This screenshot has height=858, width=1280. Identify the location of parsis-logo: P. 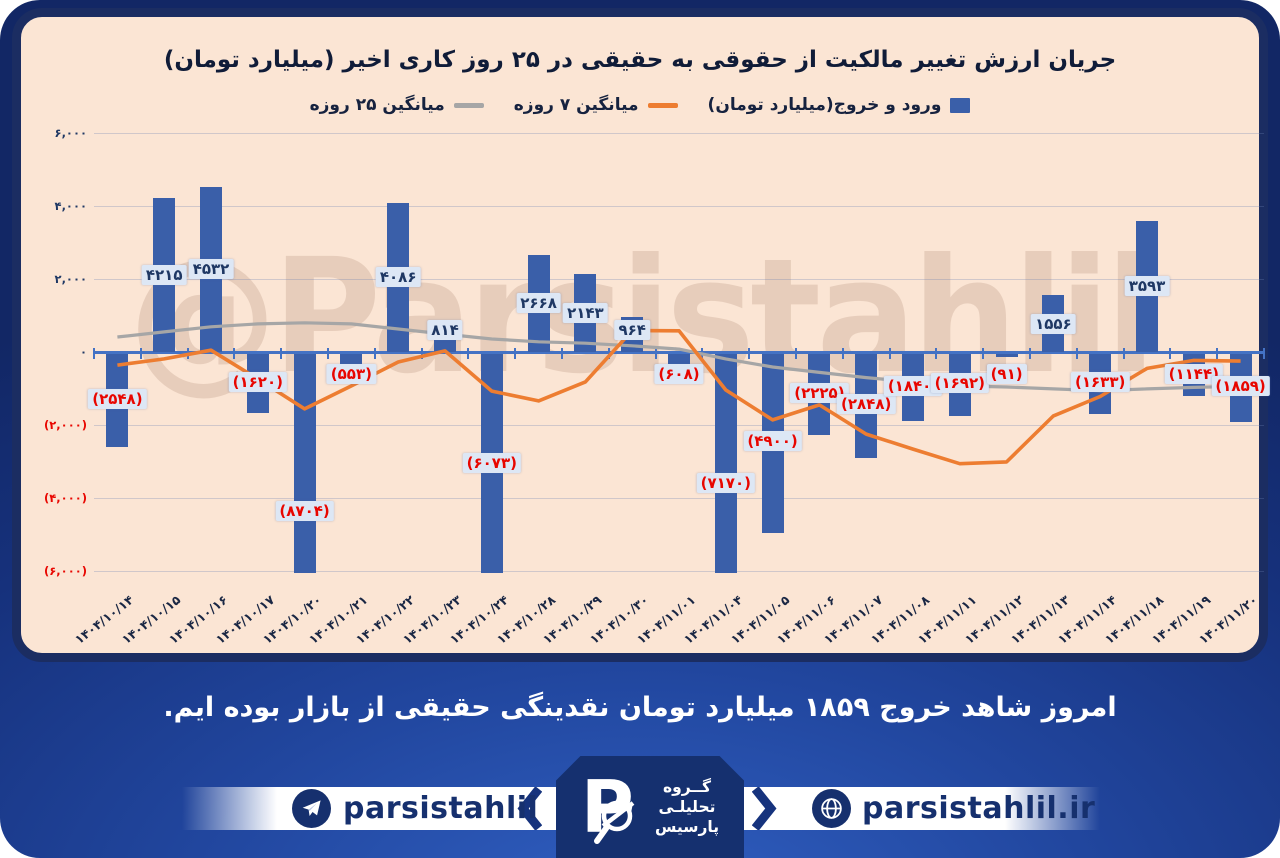
(613, 807).